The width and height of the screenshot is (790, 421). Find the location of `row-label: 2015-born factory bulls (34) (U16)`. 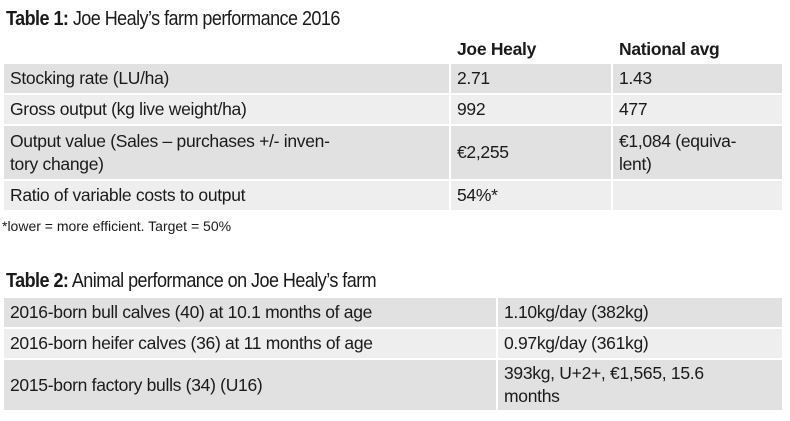

row-label: 2015-born factory bulls (34) (U16) is located at coordinates (250, 385).